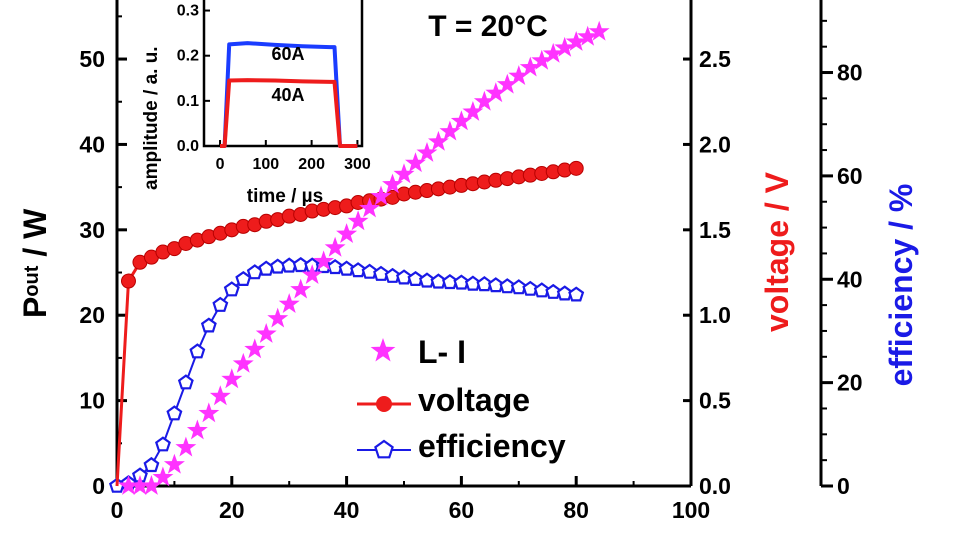  I want to click on y-right2-tick-label: 40, so click(850, 279).